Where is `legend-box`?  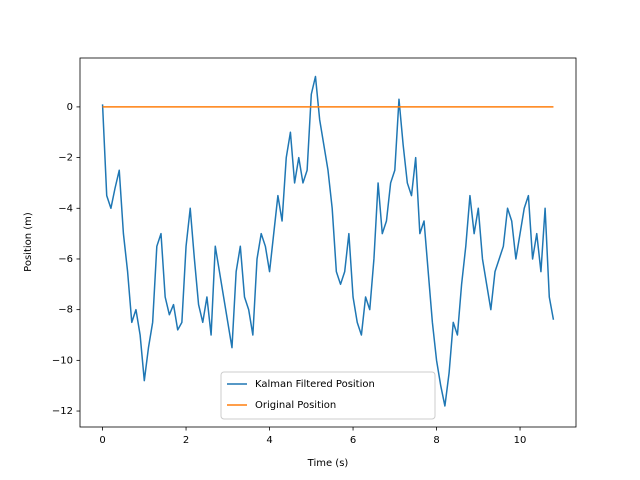 legend-box is located at coordinates (328, 395).